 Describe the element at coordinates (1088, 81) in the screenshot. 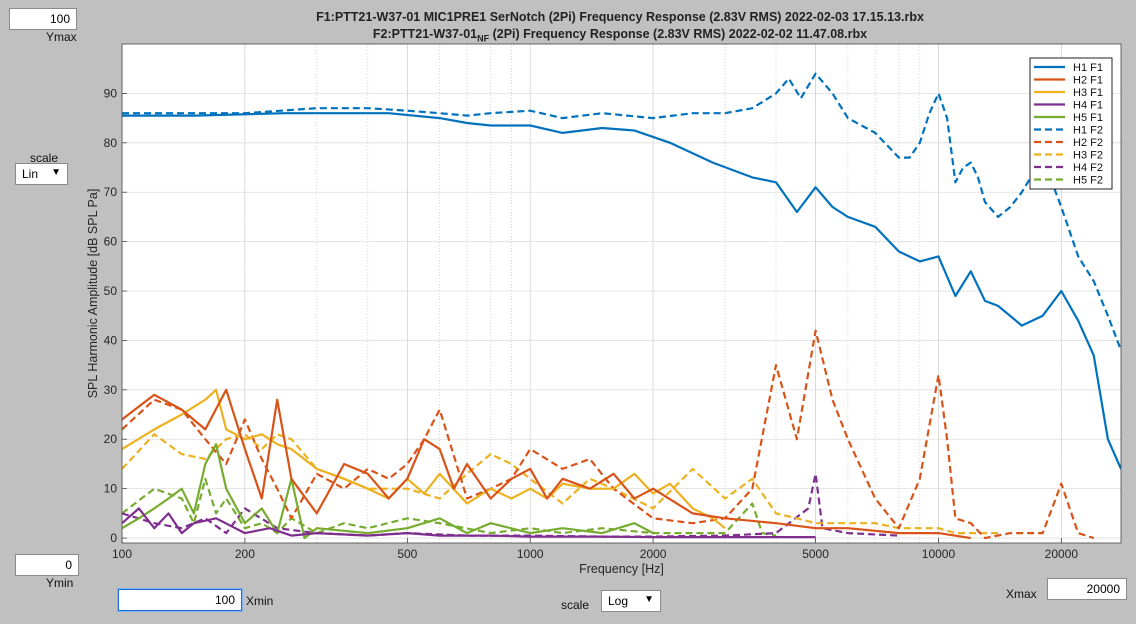

I see `legend-entry: H2 F1` at that location.